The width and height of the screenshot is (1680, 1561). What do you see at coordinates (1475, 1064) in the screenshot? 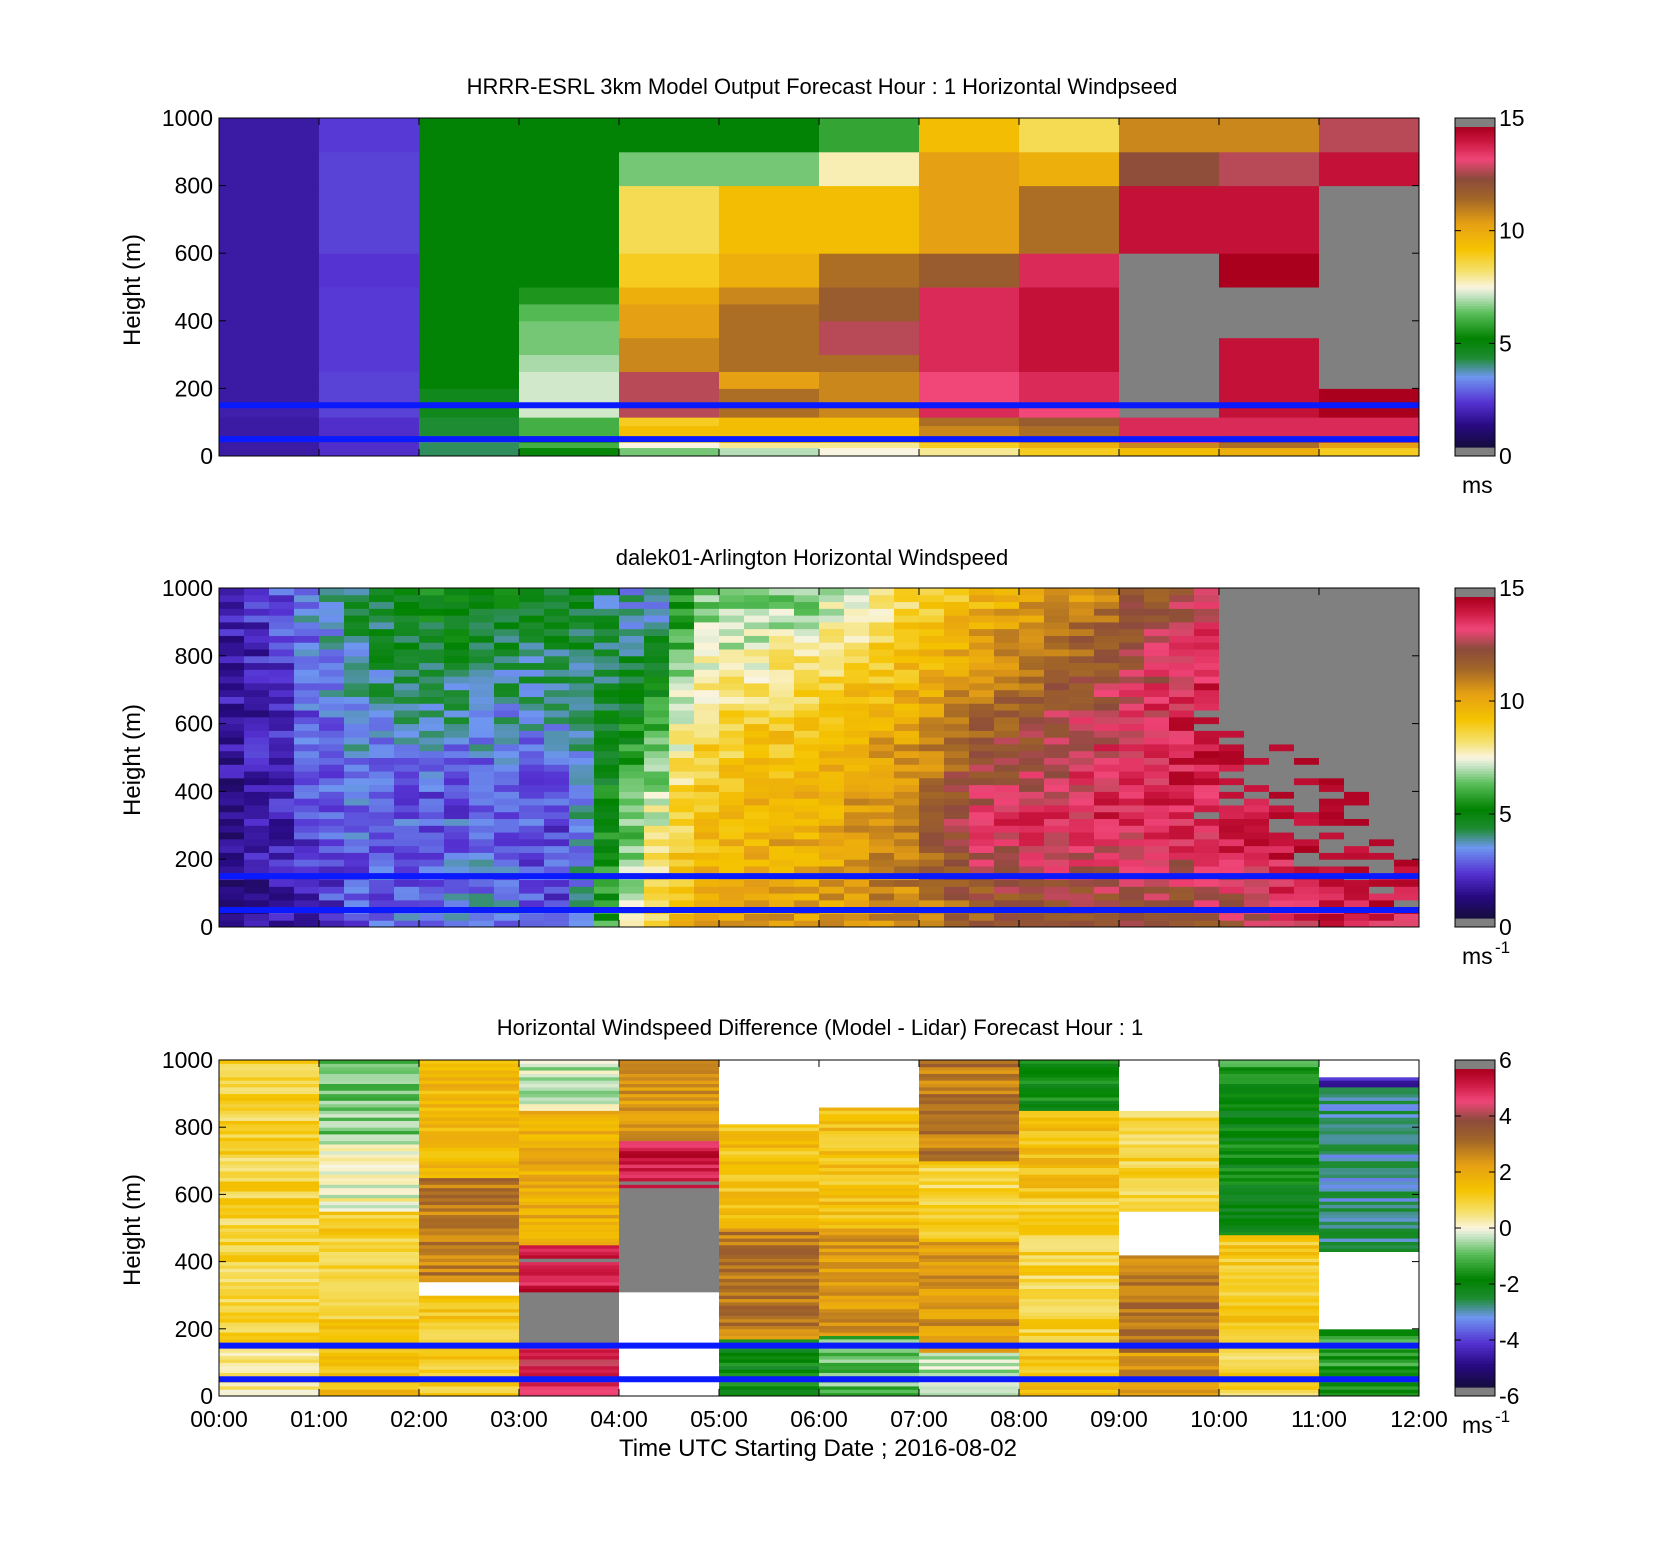
I see `colorbar-missing-cap` at bounding box center [1475, 1064].